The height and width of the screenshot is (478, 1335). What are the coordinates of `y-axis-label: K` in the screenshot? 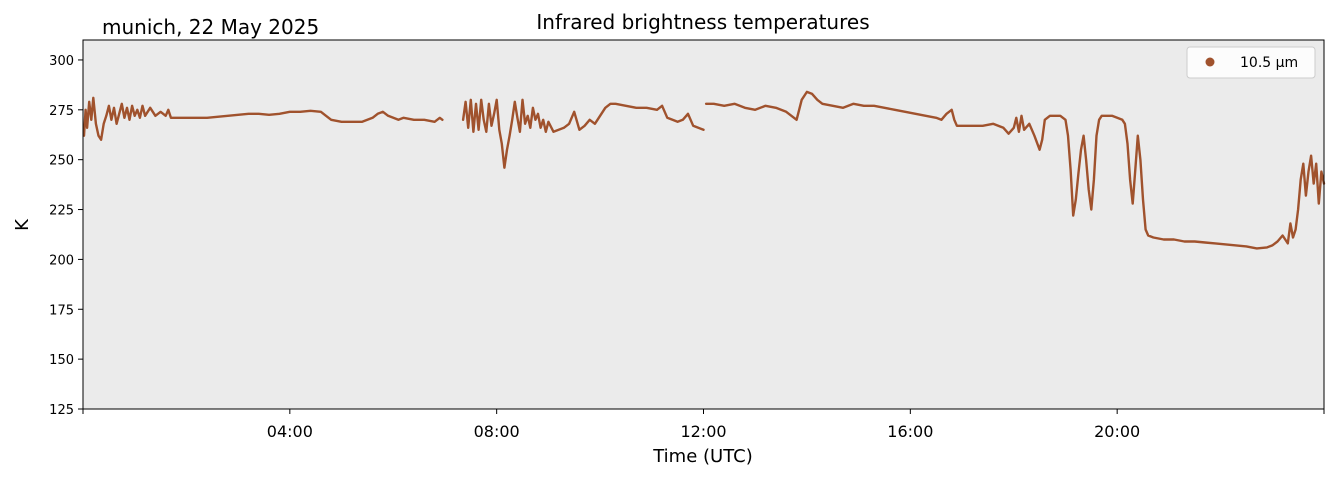 It's located at (22, 224).